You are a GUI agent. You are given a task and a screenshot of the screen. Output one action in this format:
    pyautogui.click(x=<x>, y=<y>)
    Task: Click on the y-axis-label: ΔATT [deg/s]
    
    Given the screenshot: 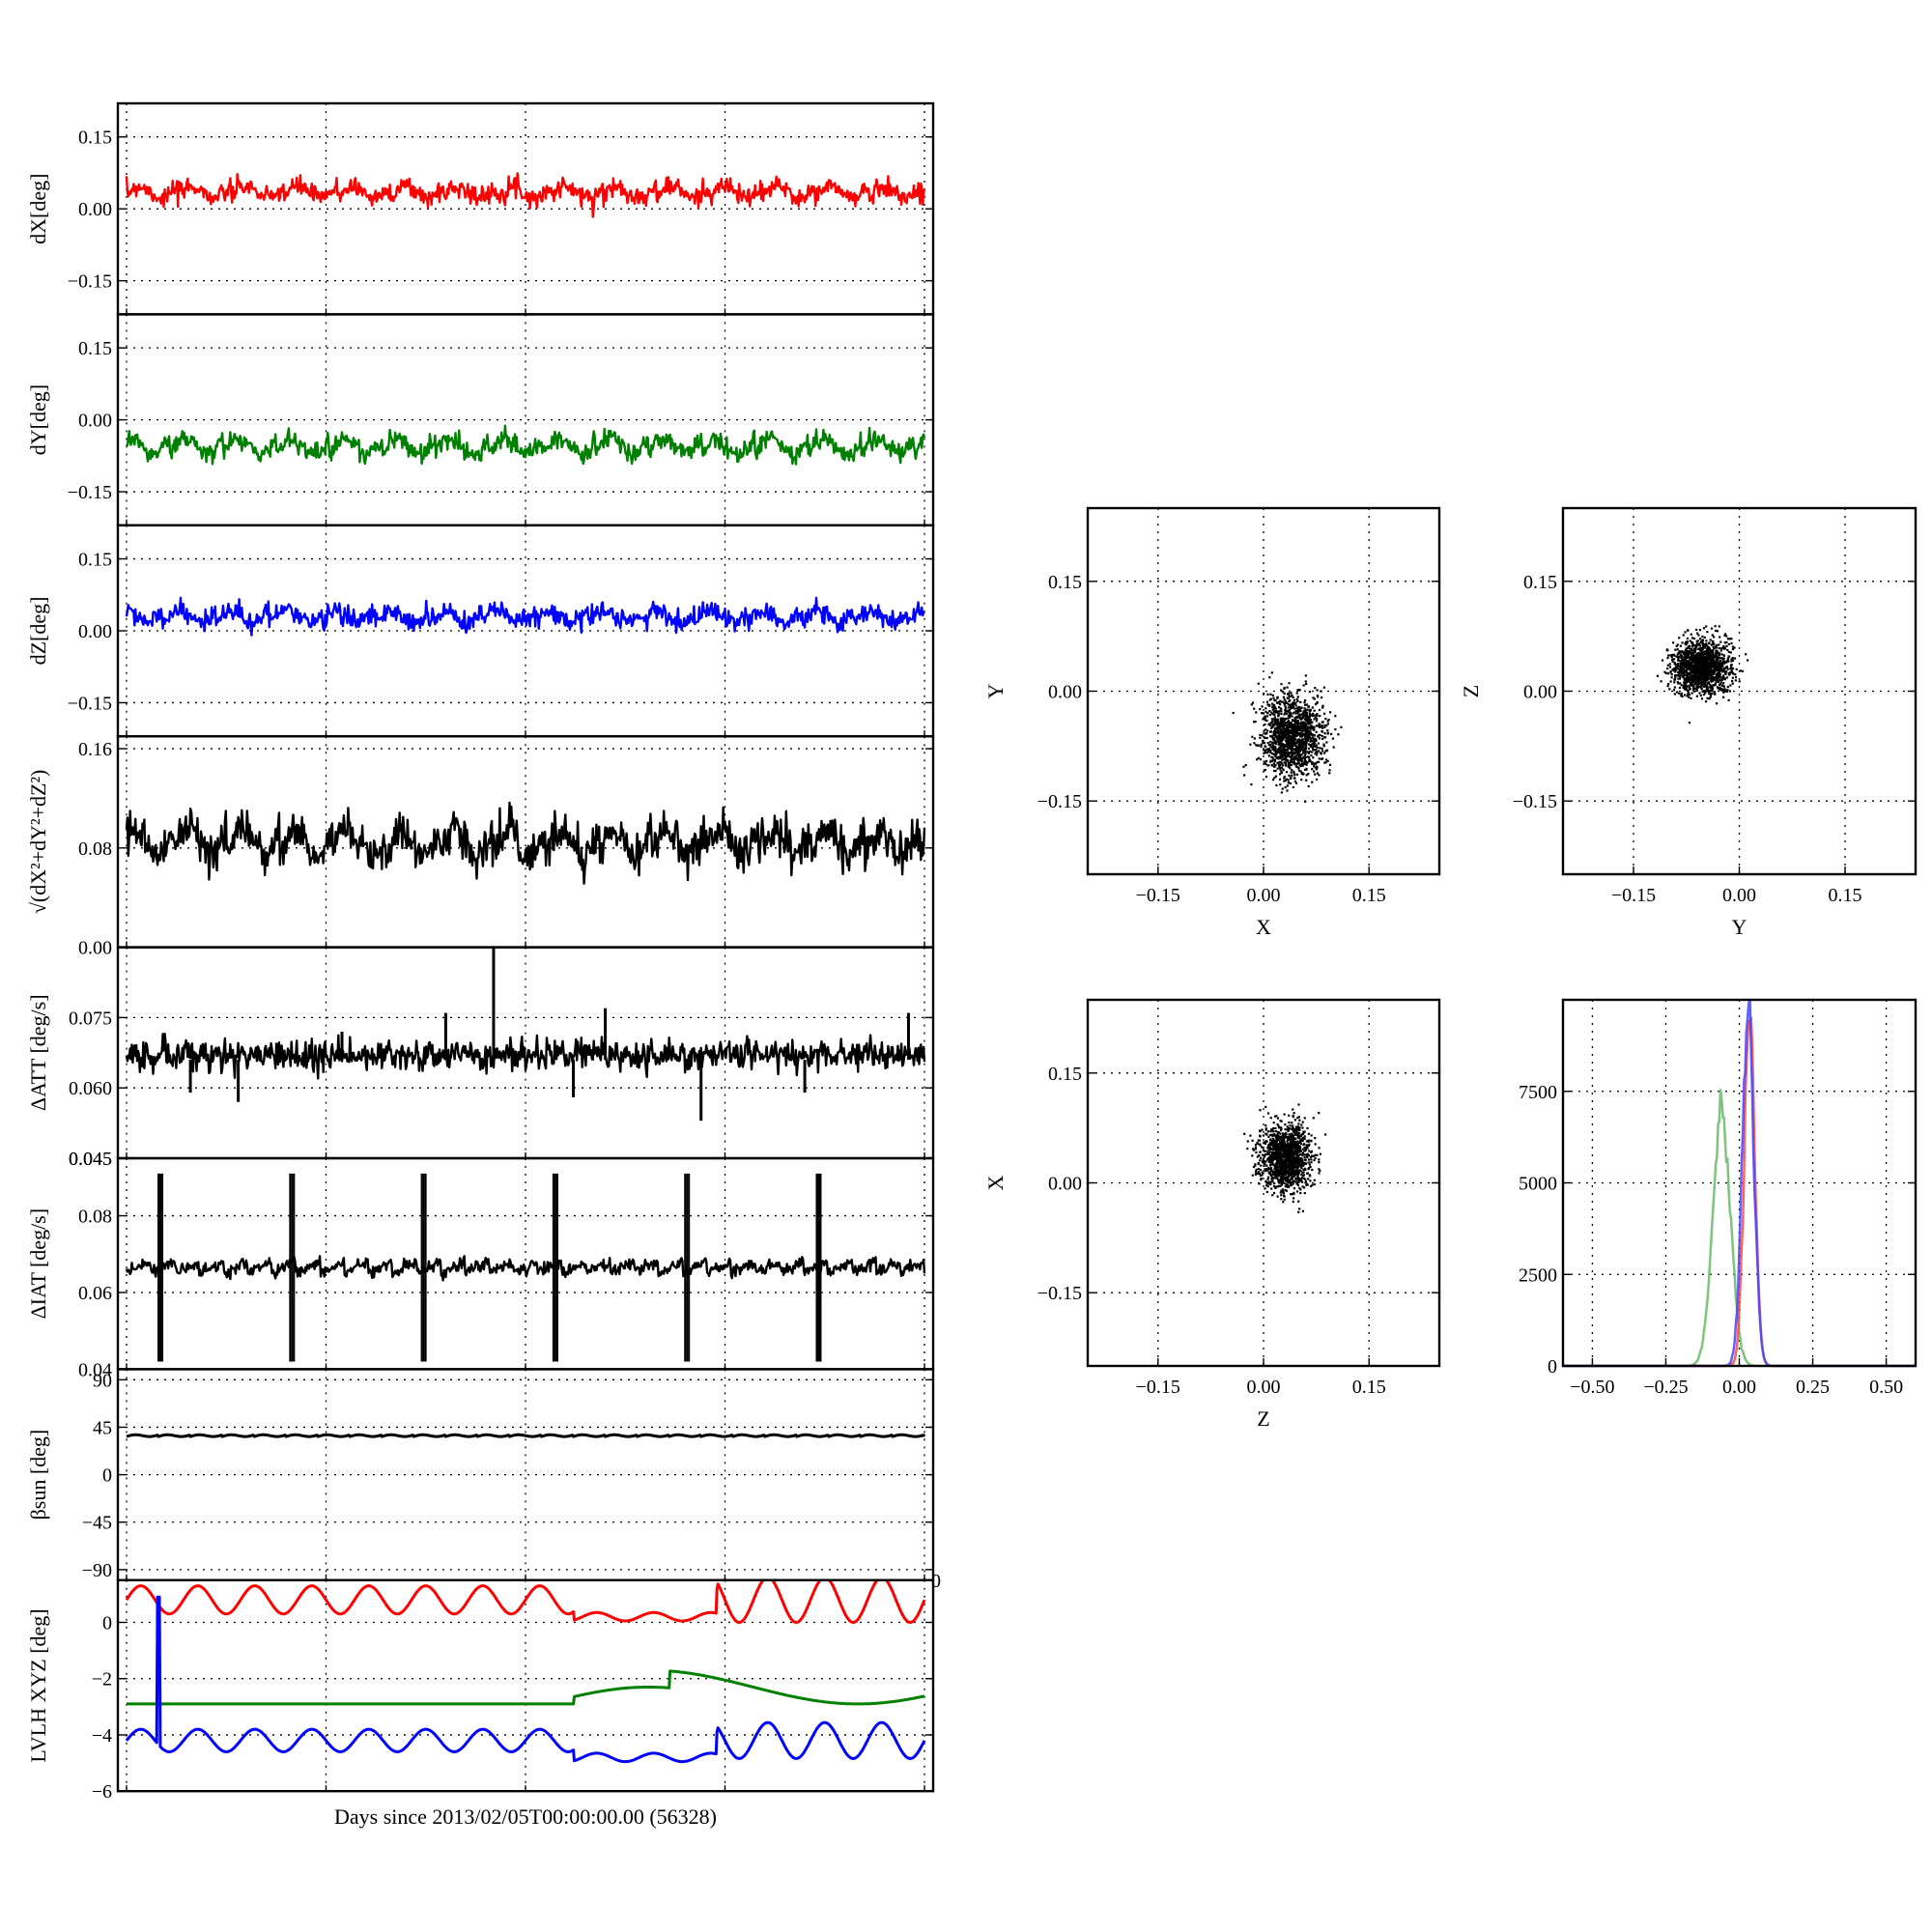 What is the action you would take?
    pyautogui.click(x=38, y=1052)
    